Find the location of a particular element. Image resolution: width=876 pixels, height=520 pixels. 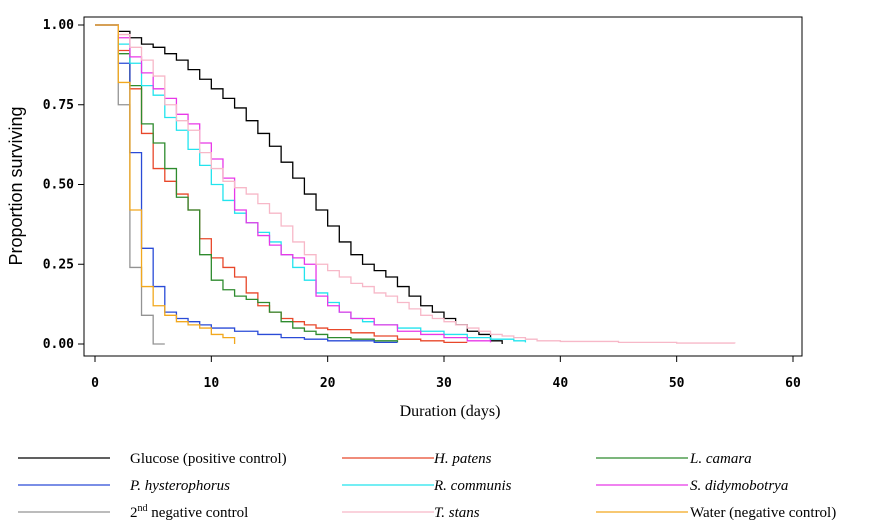

legend-label: H. patens is located at coordinates (462, 459).